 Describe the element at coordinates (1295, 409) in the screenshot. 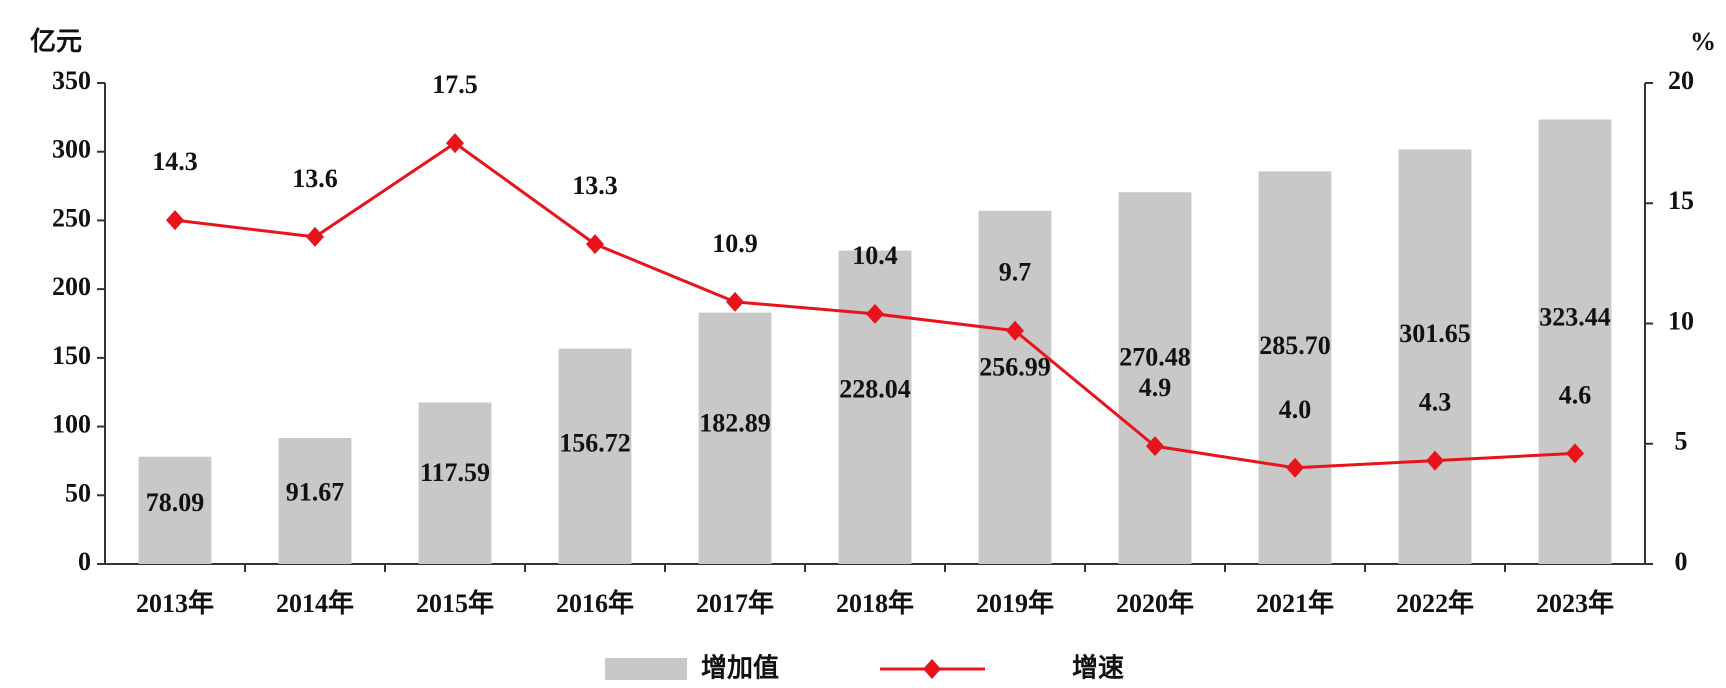

I see `line-value-label: 4.0` at that location.